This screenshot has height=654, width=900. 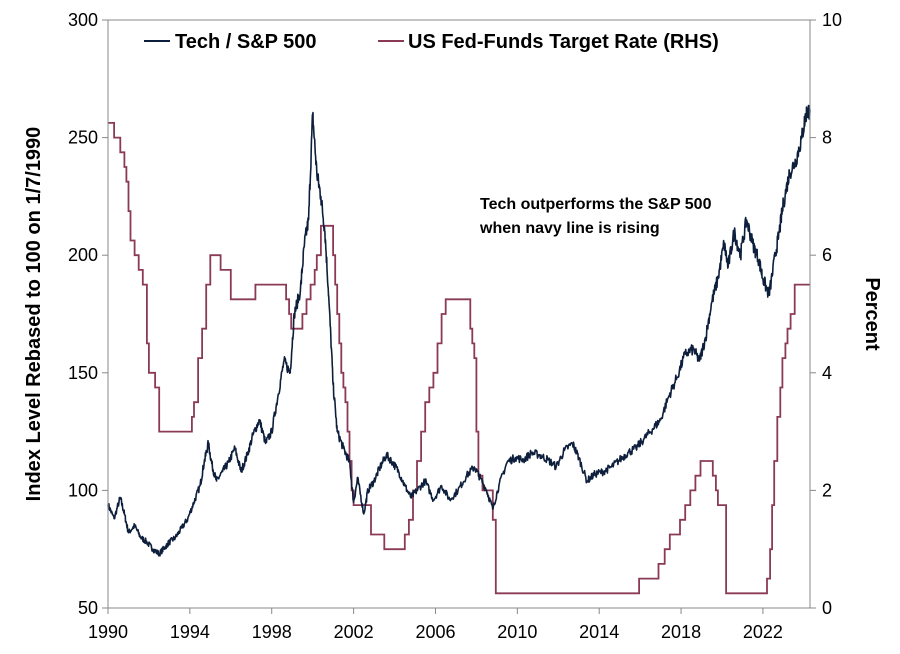 I want to click on right-tick-label: 10, so click(x=832, y=20).